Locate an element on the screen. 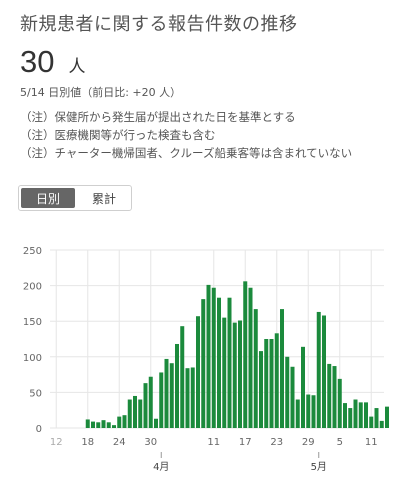  note-3: （注）チャーター機帰国者、クルーズ船乗客等は含まれていない is located at coordinates (186, 153).